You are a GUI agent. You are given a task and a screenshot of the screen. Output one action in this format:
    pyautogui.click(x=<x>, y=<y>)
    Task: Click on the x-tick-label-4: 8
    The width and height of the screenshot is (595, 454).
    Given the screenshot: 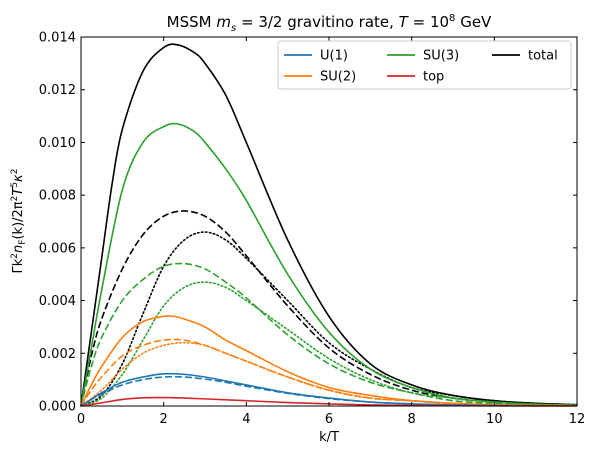 What is the action you would take?
    pyautogui.click(x=412, y=419)
    